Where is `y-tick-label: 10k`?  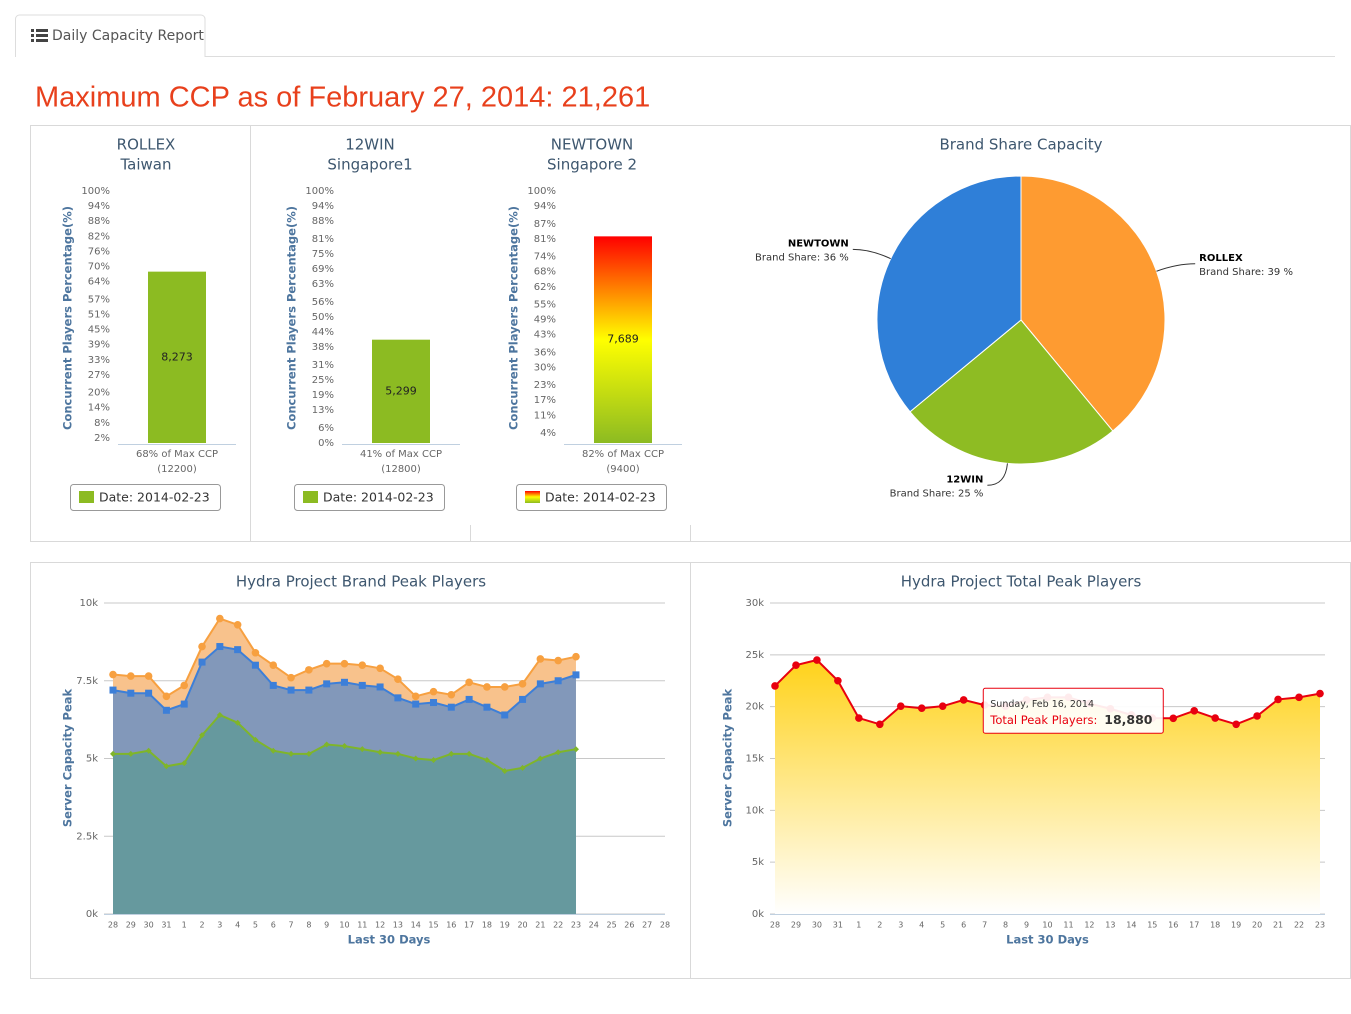 y-tick-label: 10k is located at coordinates (754, 810).